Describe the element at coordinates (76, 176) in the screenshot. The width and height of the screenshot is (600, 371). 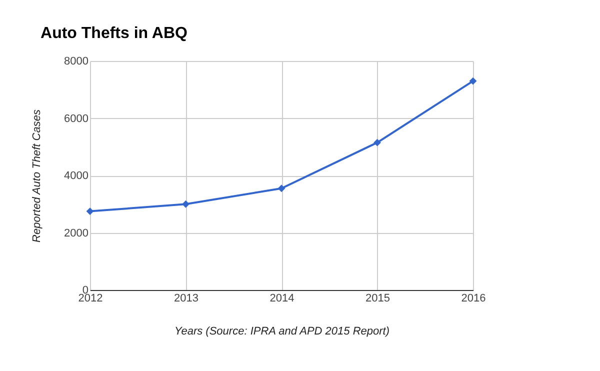
I see `y-tick-label: 4000` at that location.